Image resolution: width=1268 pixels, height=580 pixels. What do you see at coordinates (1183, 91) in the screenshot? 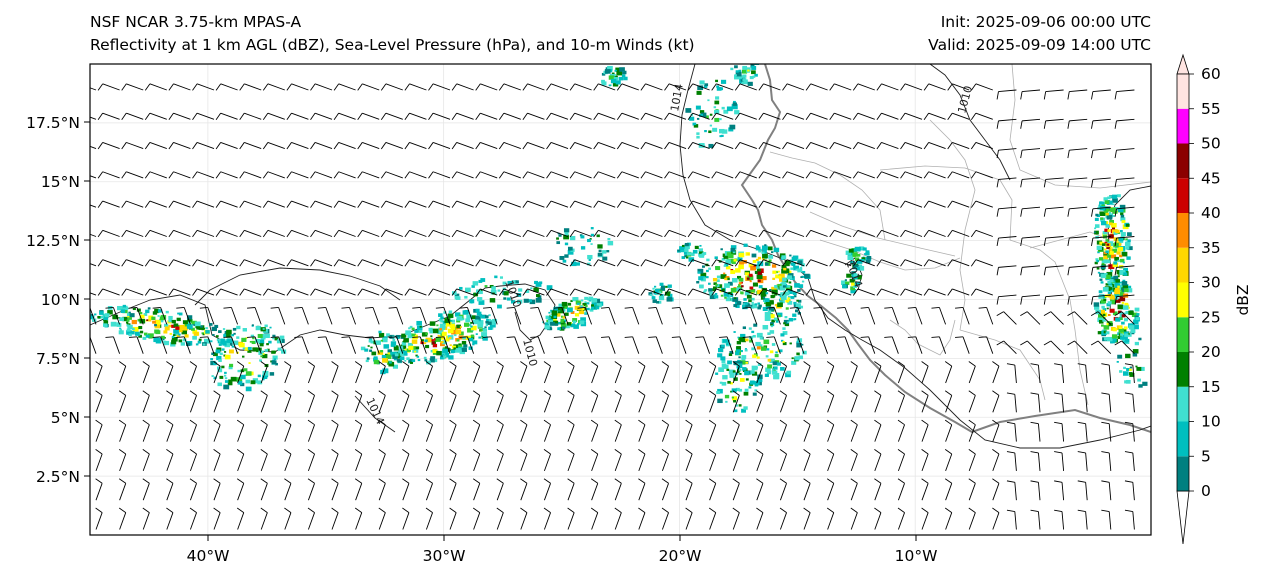
I see `colorbar-segment` at bounding box center [1183, 91].